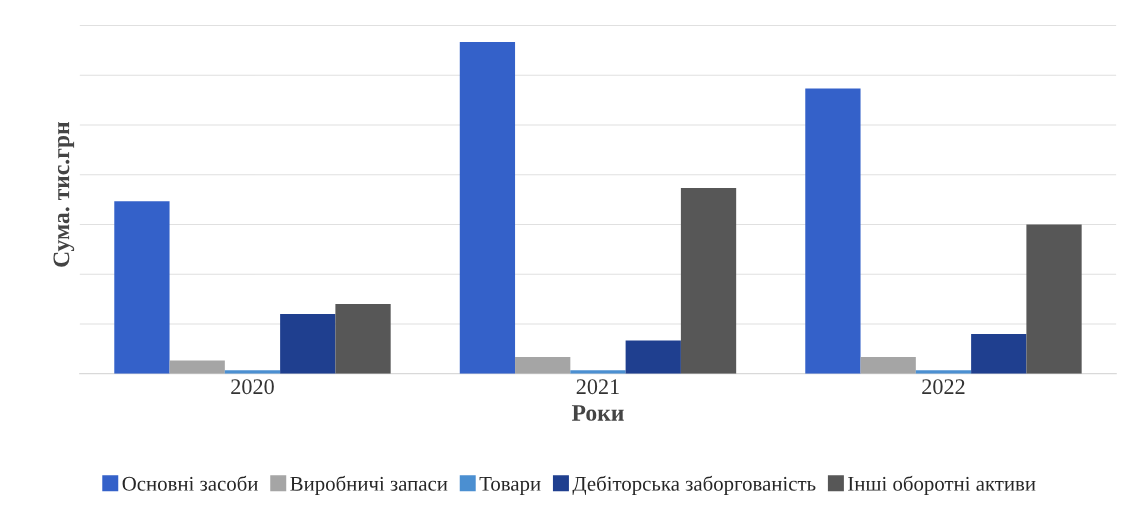 This screenshot has width=1139, height=519. What do you see at coordinates (369, 485) in the screenshot?
I see `legend-label: Виробничі запаси` at bounding box center [369, 485].